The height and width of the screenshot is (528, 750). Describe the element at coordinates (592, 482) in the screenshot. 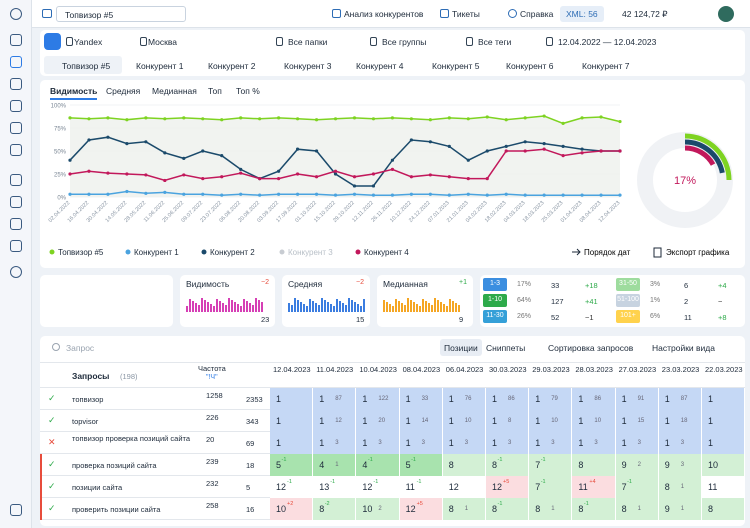

I see `position-delta: +4` at that location.